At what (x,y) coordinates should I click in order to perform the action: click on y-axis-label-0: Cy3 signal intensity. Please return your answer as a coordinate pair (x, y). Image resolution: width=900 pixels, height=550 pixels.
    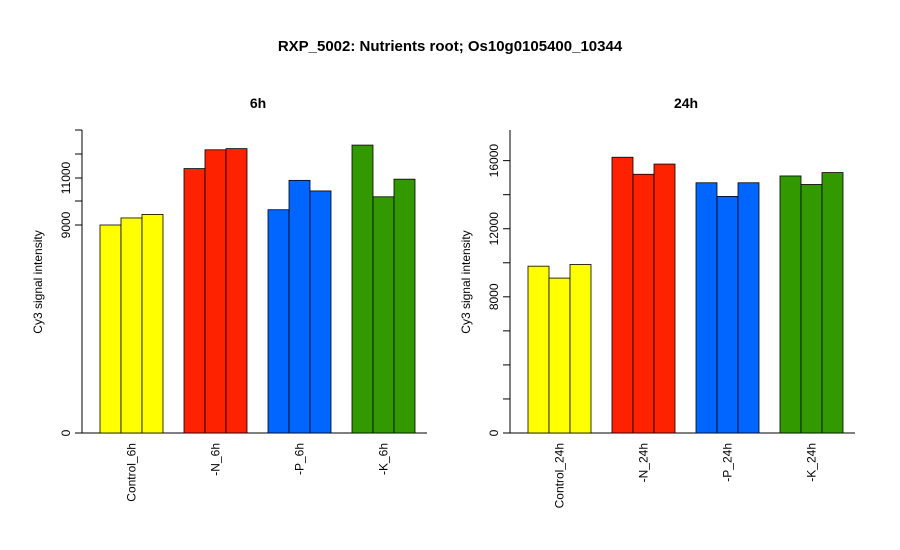
    Looking at the image, I should click on (38, 281).